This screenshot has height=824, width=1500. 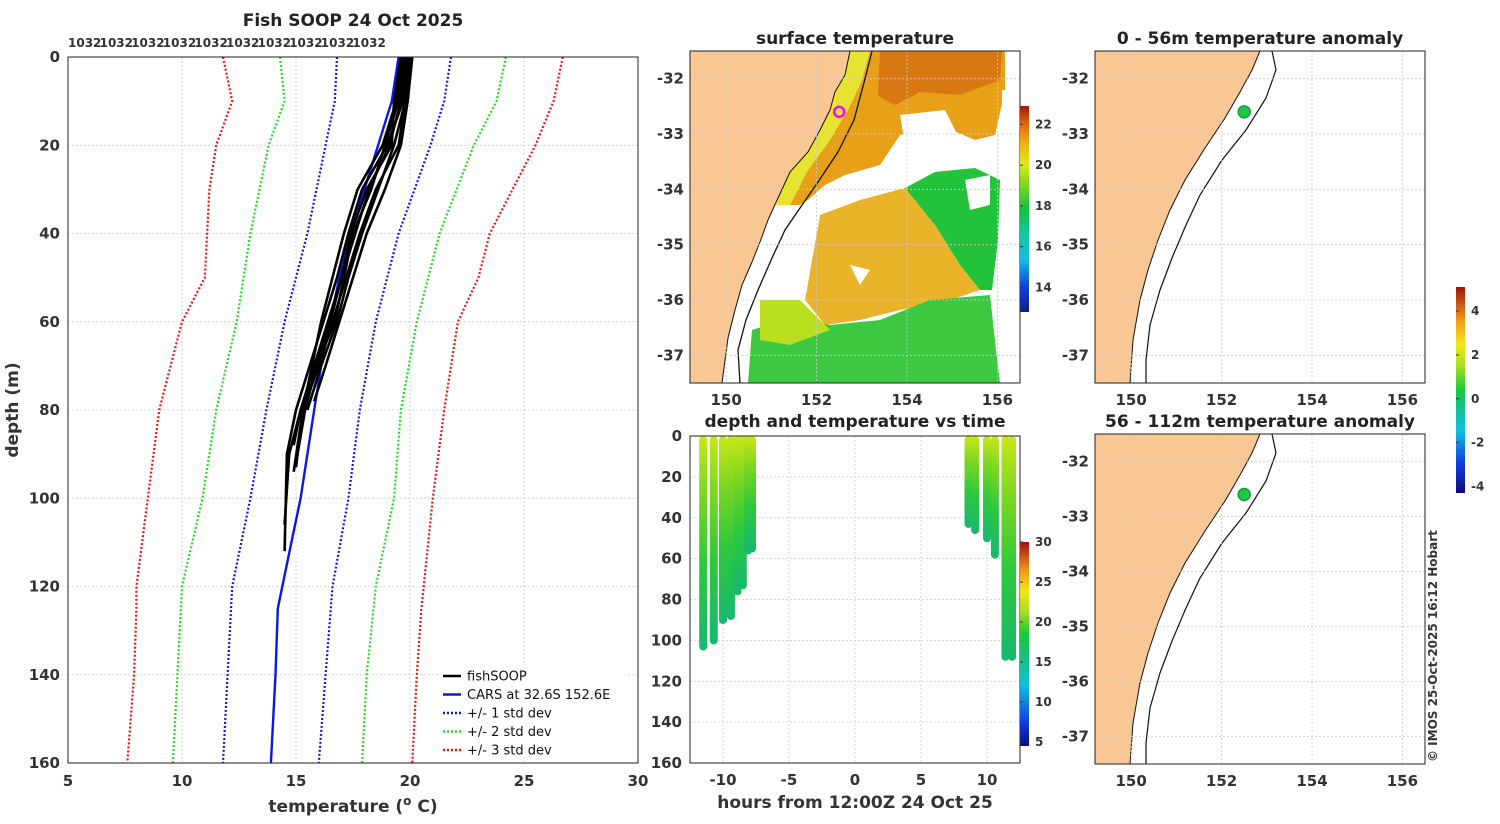 What do you see at coordinates (49, 322) in the screenshot?
I see `profile-y-tick-label: 60` at bounding box center [49, 322].